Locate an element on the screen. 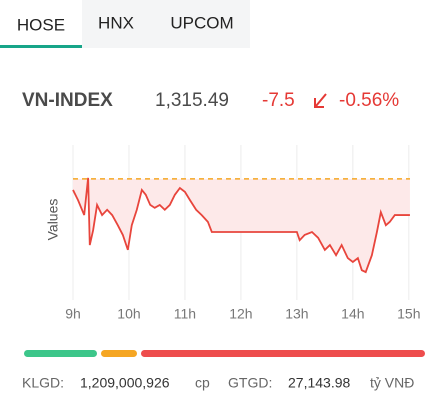 The height and width of the screenshot is (412, 442). tab: HNX is located at coordinates (116, 22).